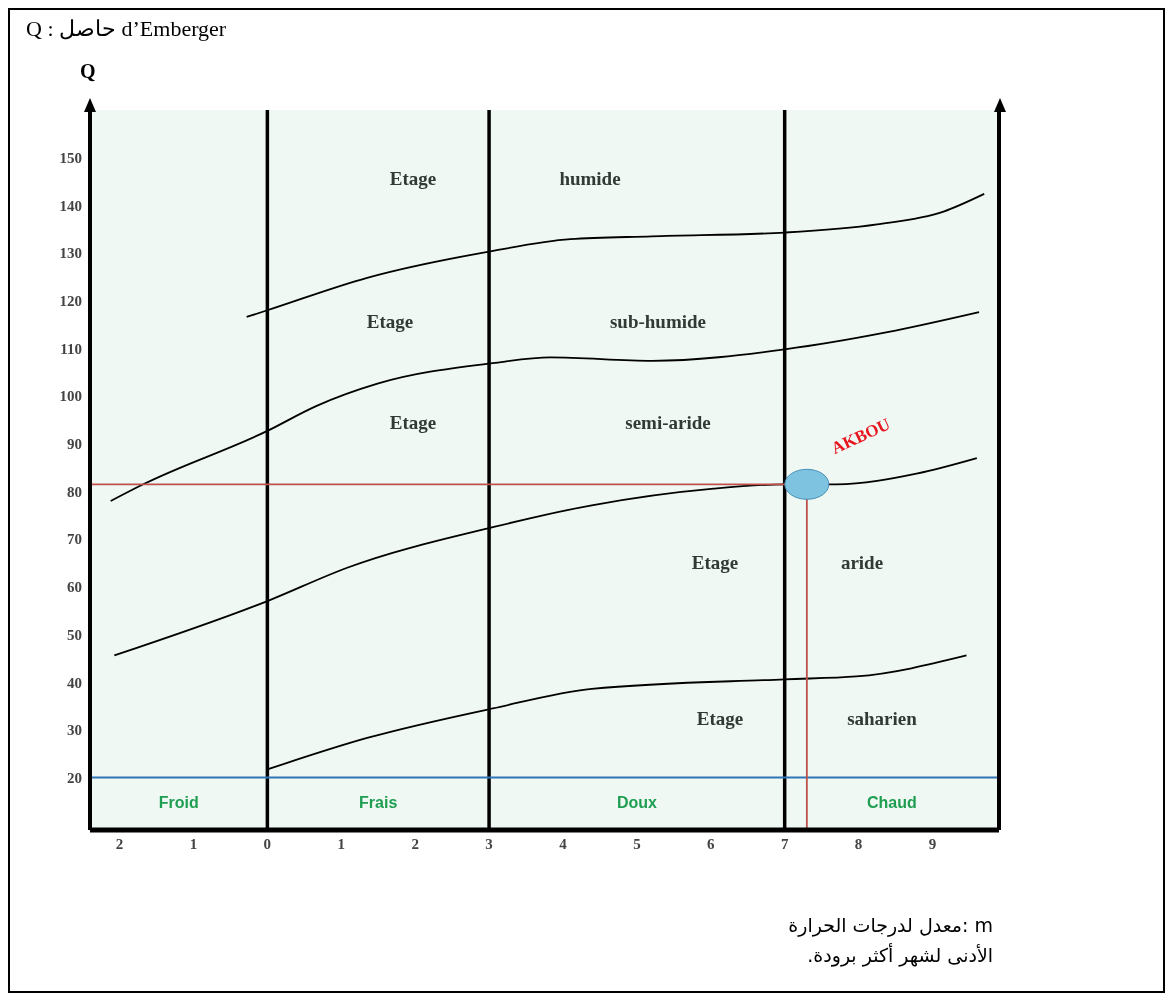 This screenshot has height=1003, width=1175. Describe the element at coordinates (70, 396) in the screenshot. I see `y-tick-label: 100` at that location.